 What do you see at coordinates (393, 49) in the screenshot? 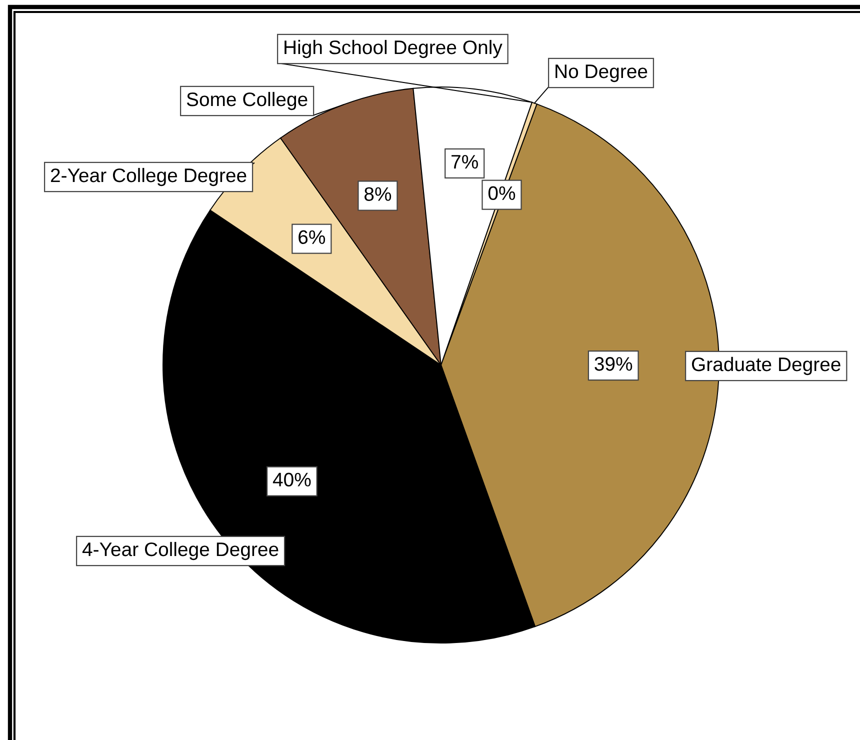
I see `slice-label: High School Degree Only` at bounding box center [393, 49].